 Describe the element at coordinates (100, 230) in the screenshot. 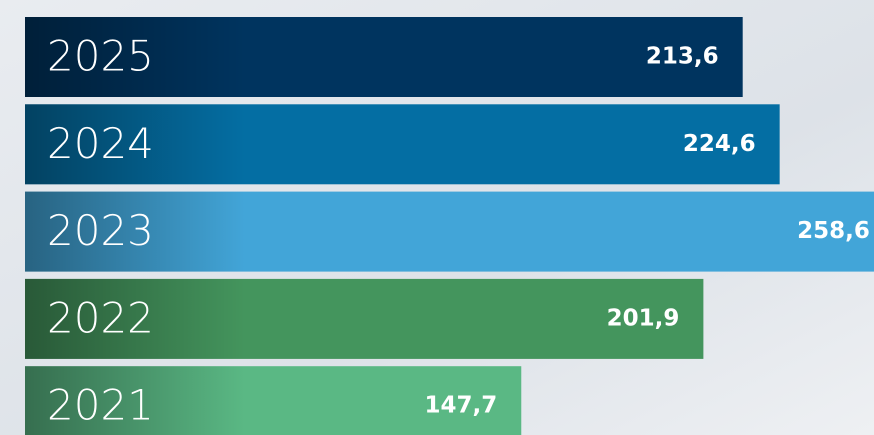

I see `category-label: 2023` at that location.